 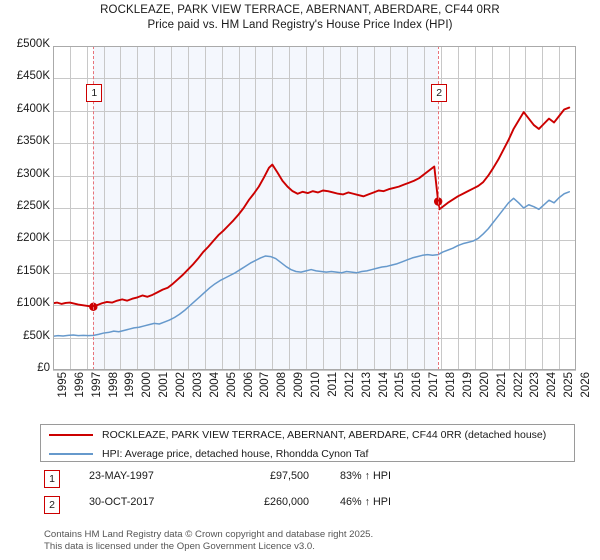 I want to click on event-number-badge: 2, so click(x=439, y=93).